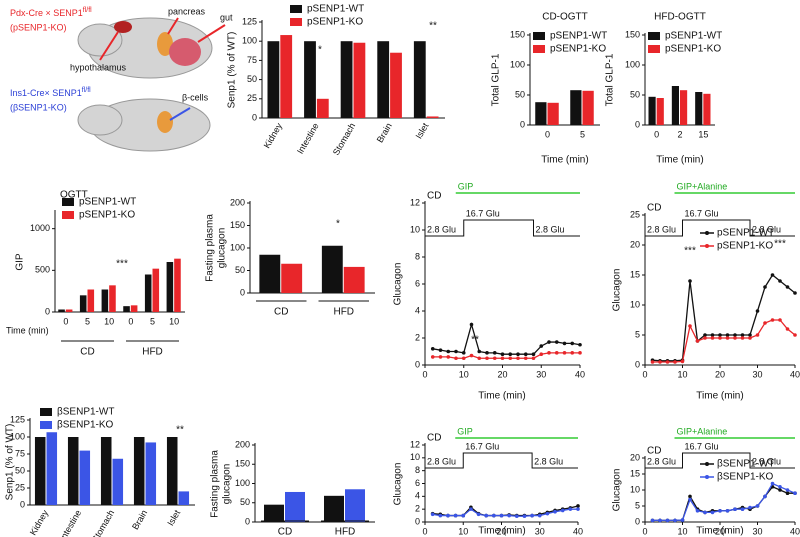  Describe the element at coordinates (38, 27) in the screenshot. I see `genotype-label: (pSENP1-KO)` at that location.